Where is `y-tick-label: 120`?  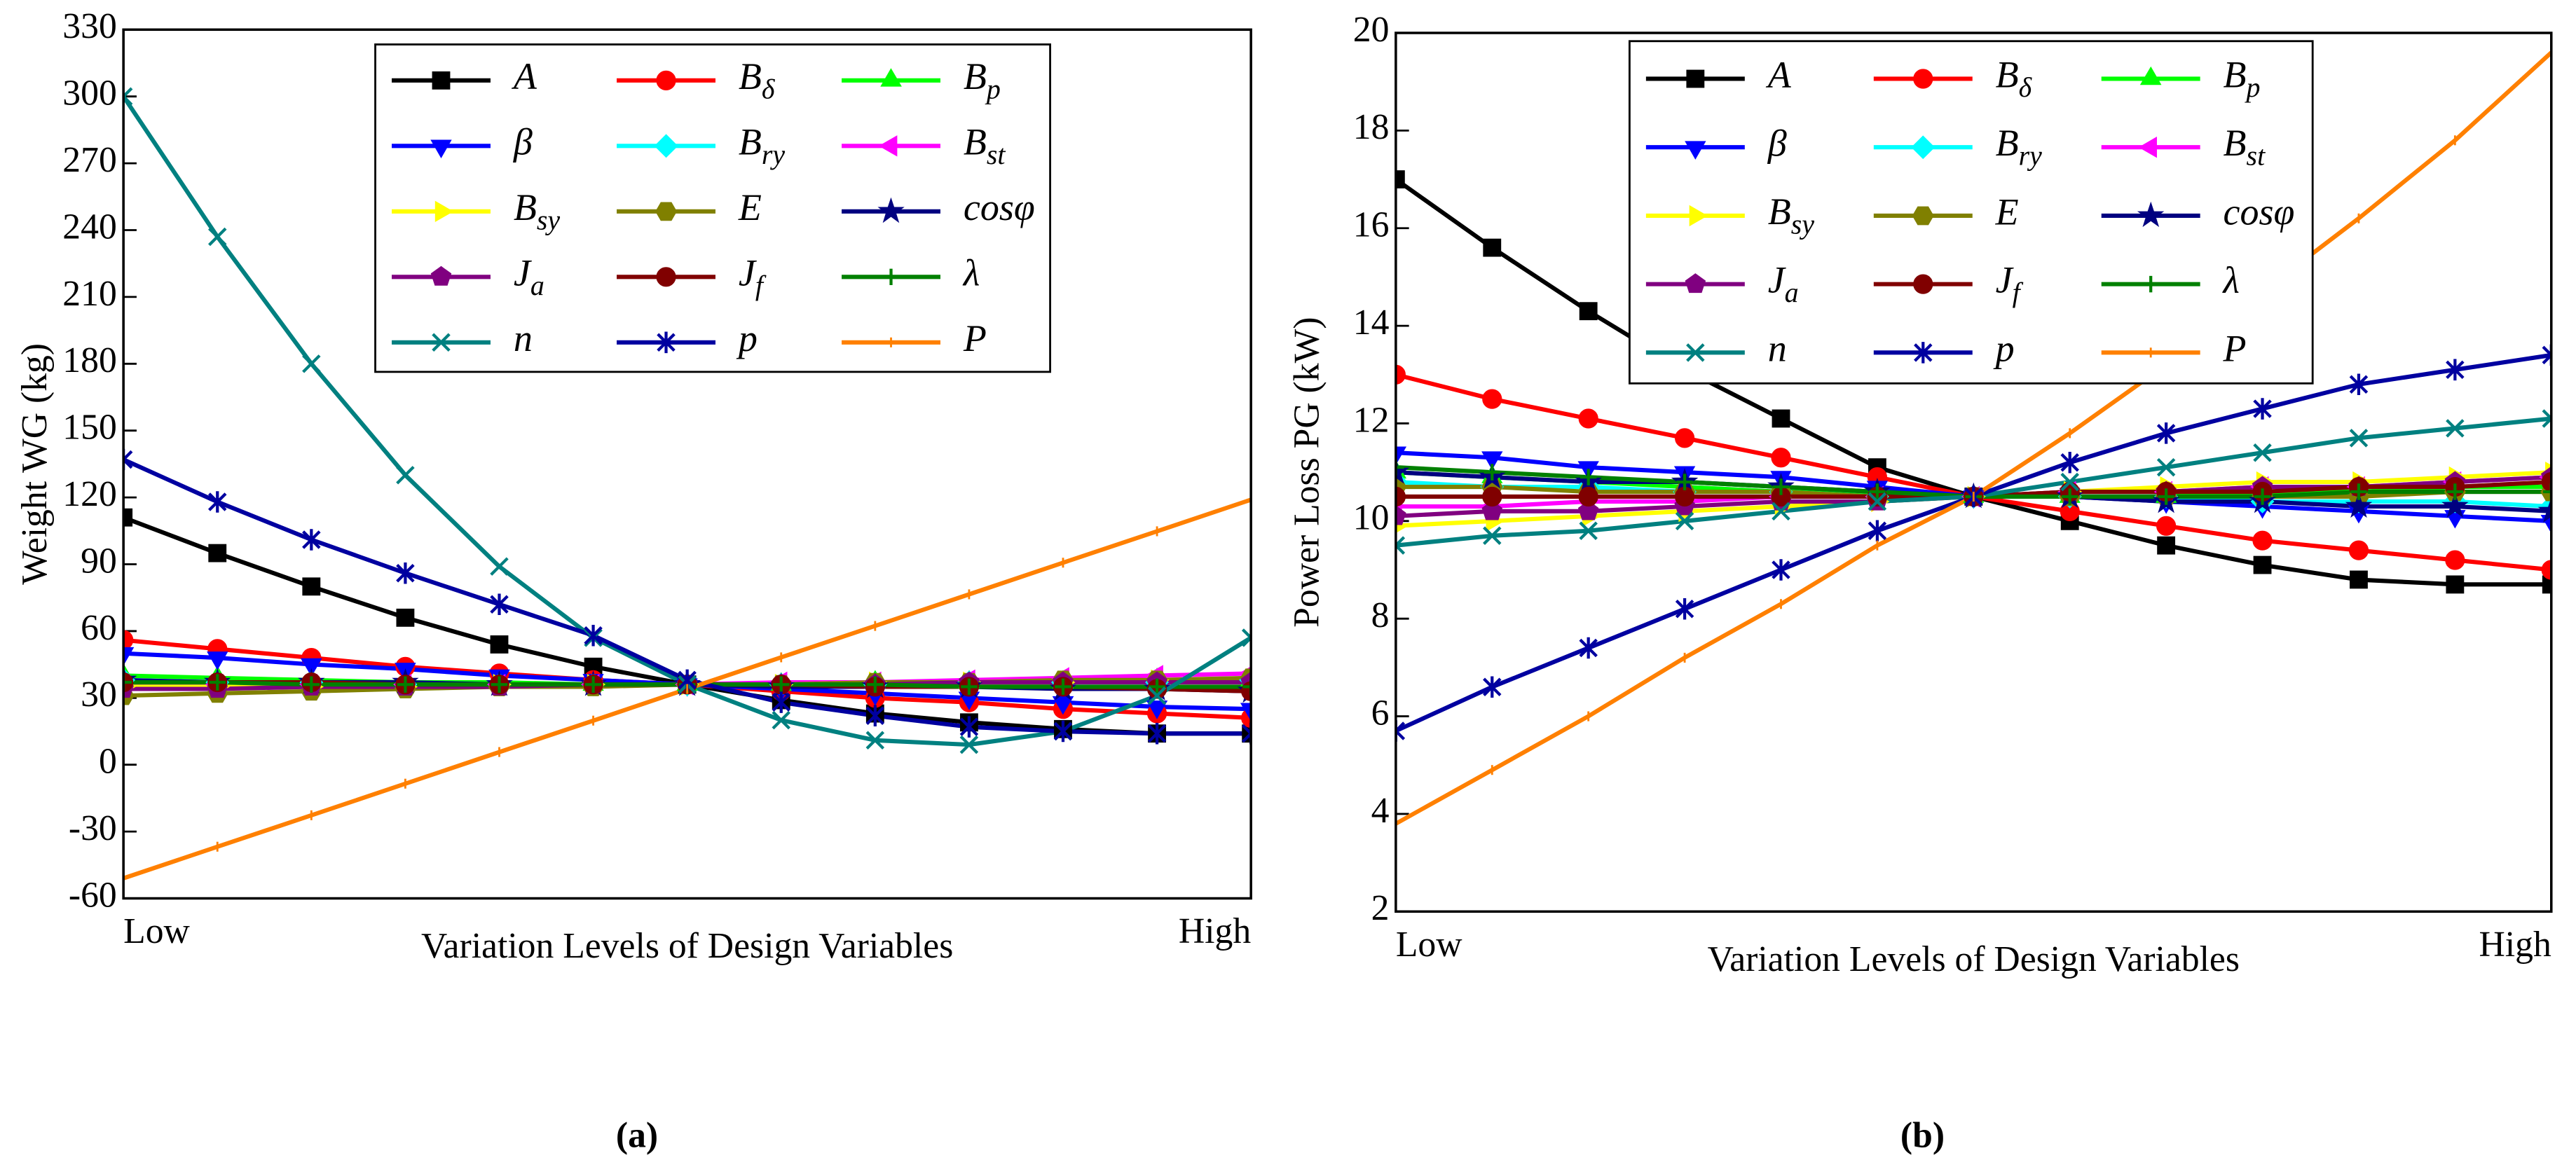 y-tick-label: 120 is located at coordinates (89, 494).